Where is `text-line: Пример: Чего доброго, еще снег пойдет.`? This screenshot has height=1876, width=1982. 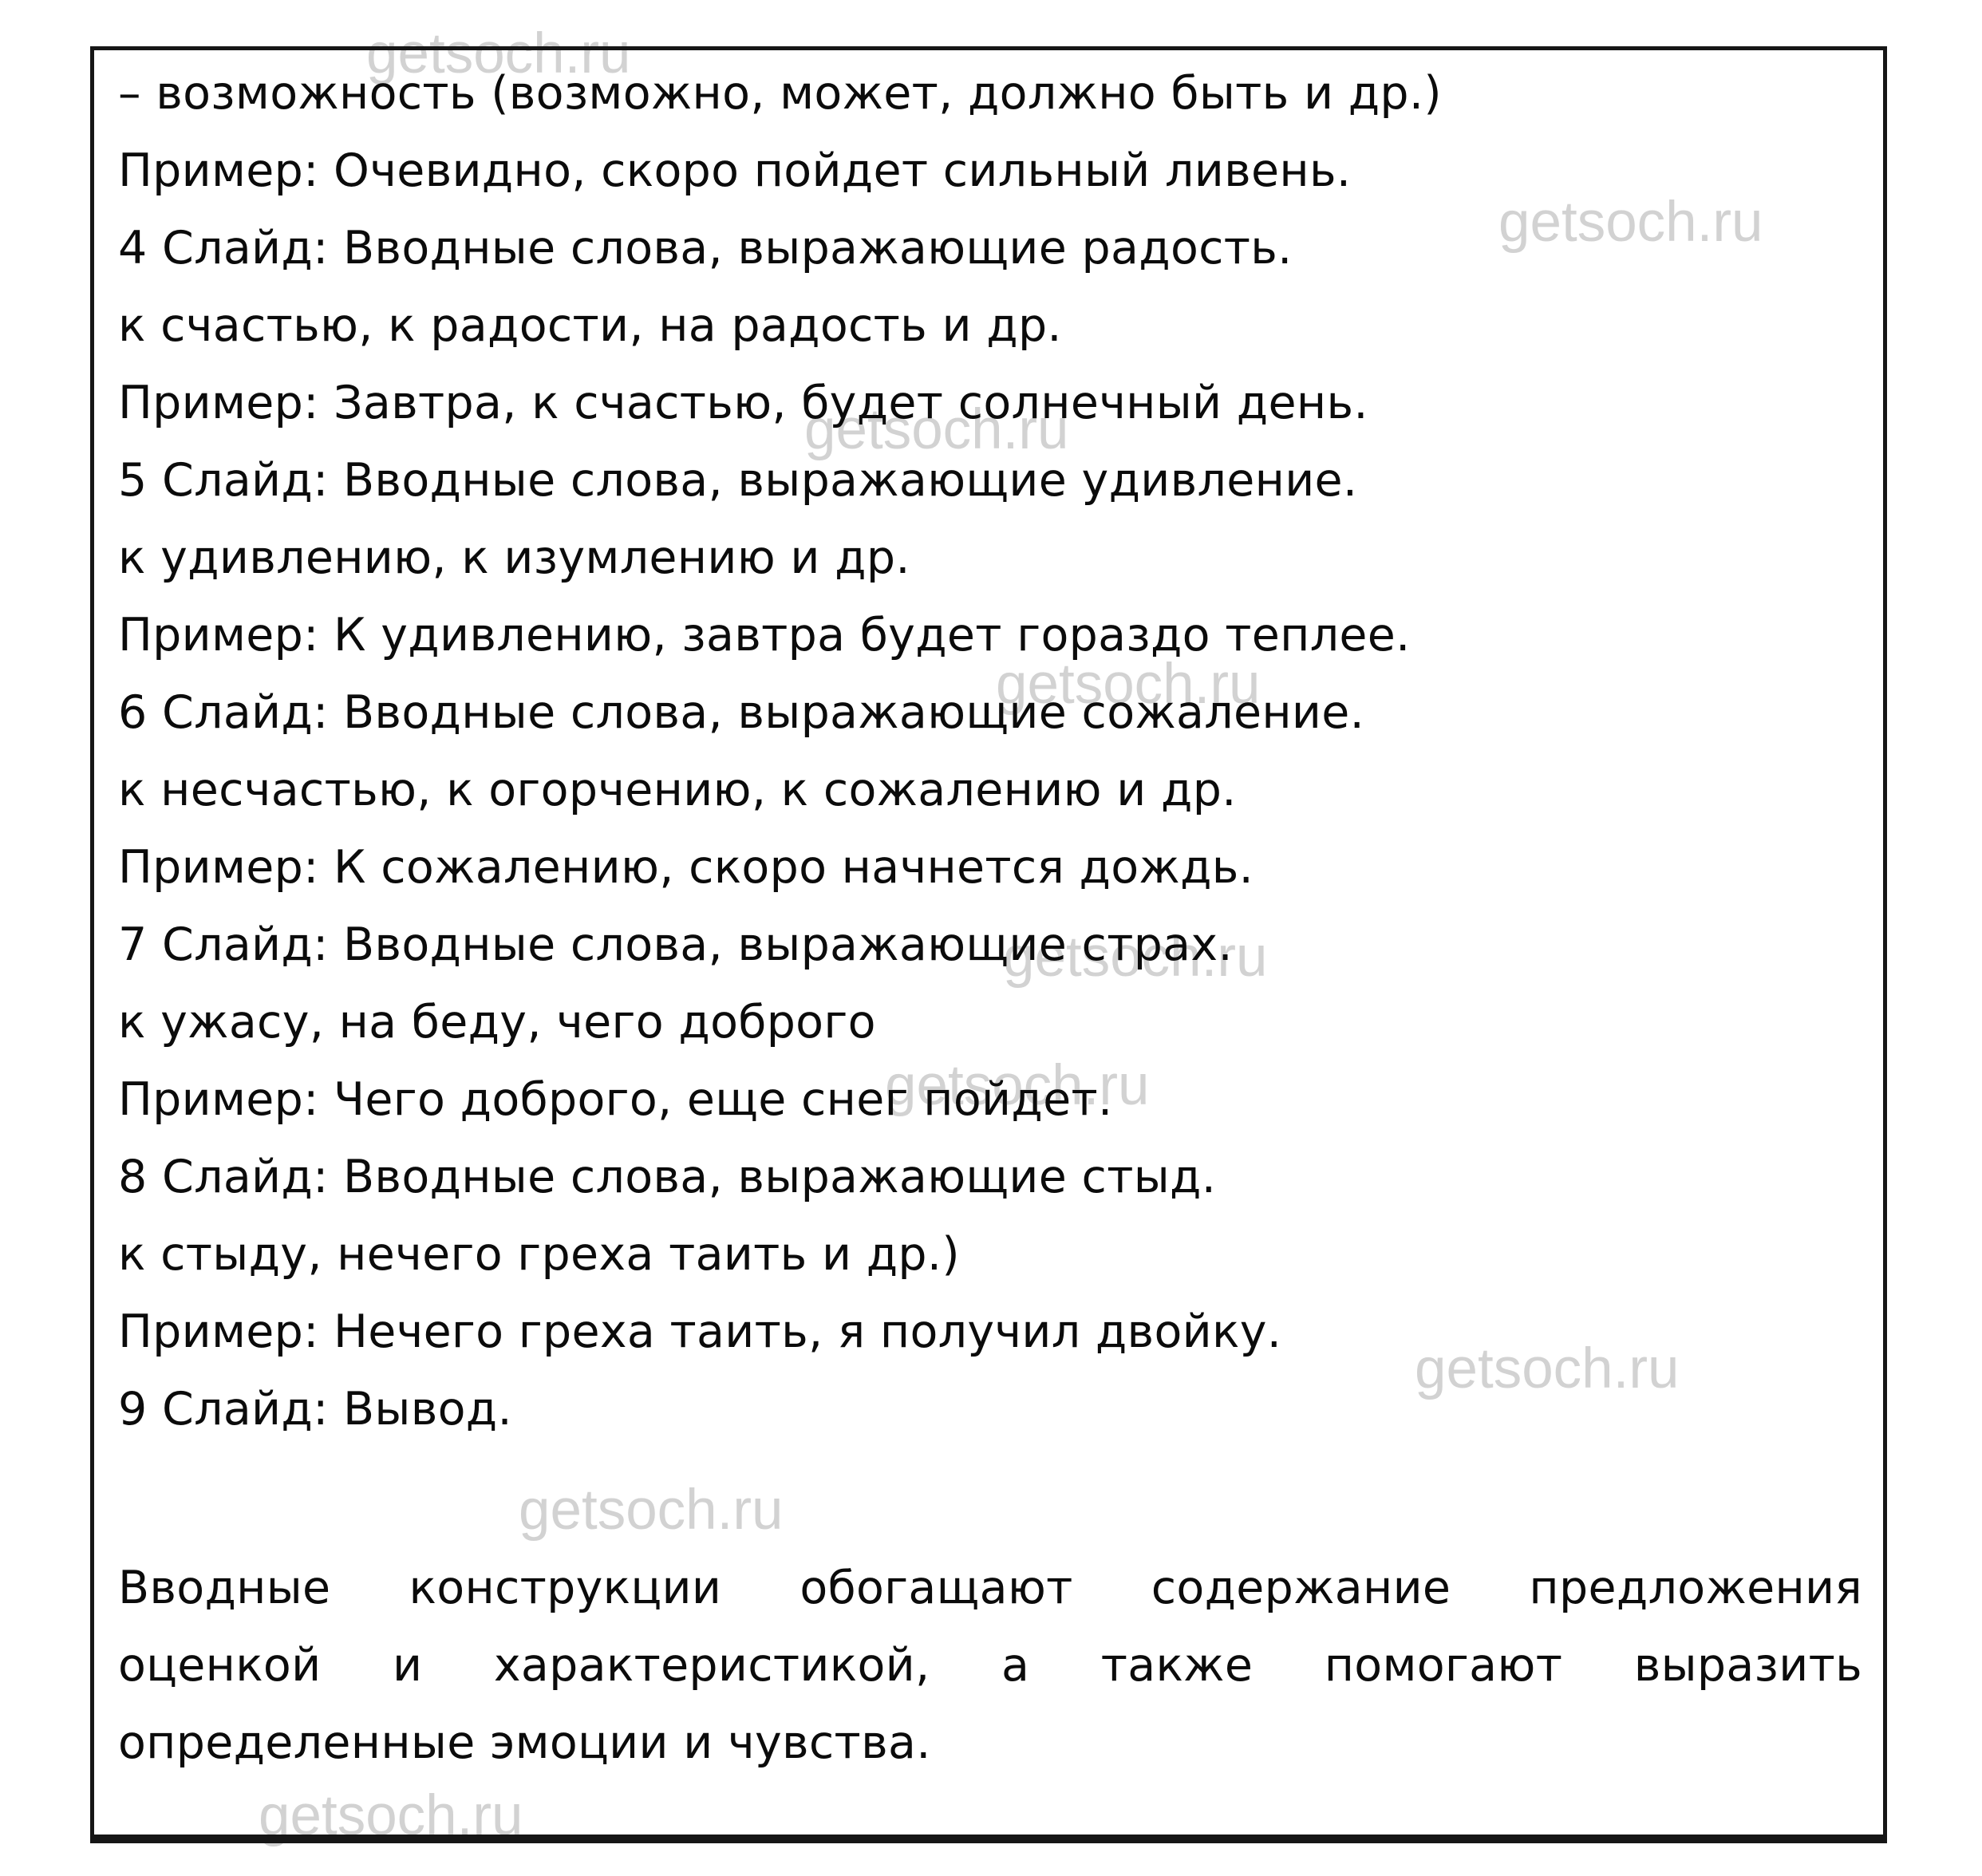 text-line: Пример: Чего доброго, еще снег пойдет. is located at coordinates (615, 1099).